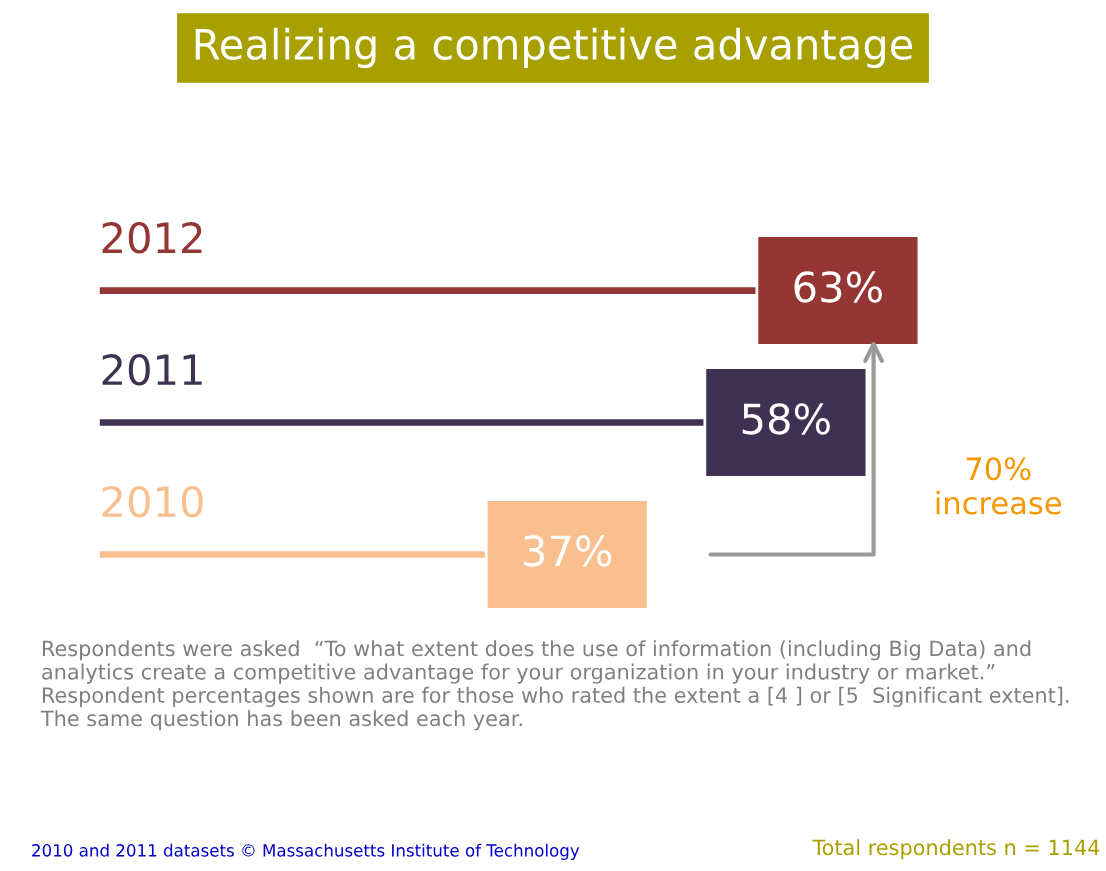 The height and width of the screenshot is (871, 1106). I want to click on text: Total respondents n = 1144, so click(956, 849).